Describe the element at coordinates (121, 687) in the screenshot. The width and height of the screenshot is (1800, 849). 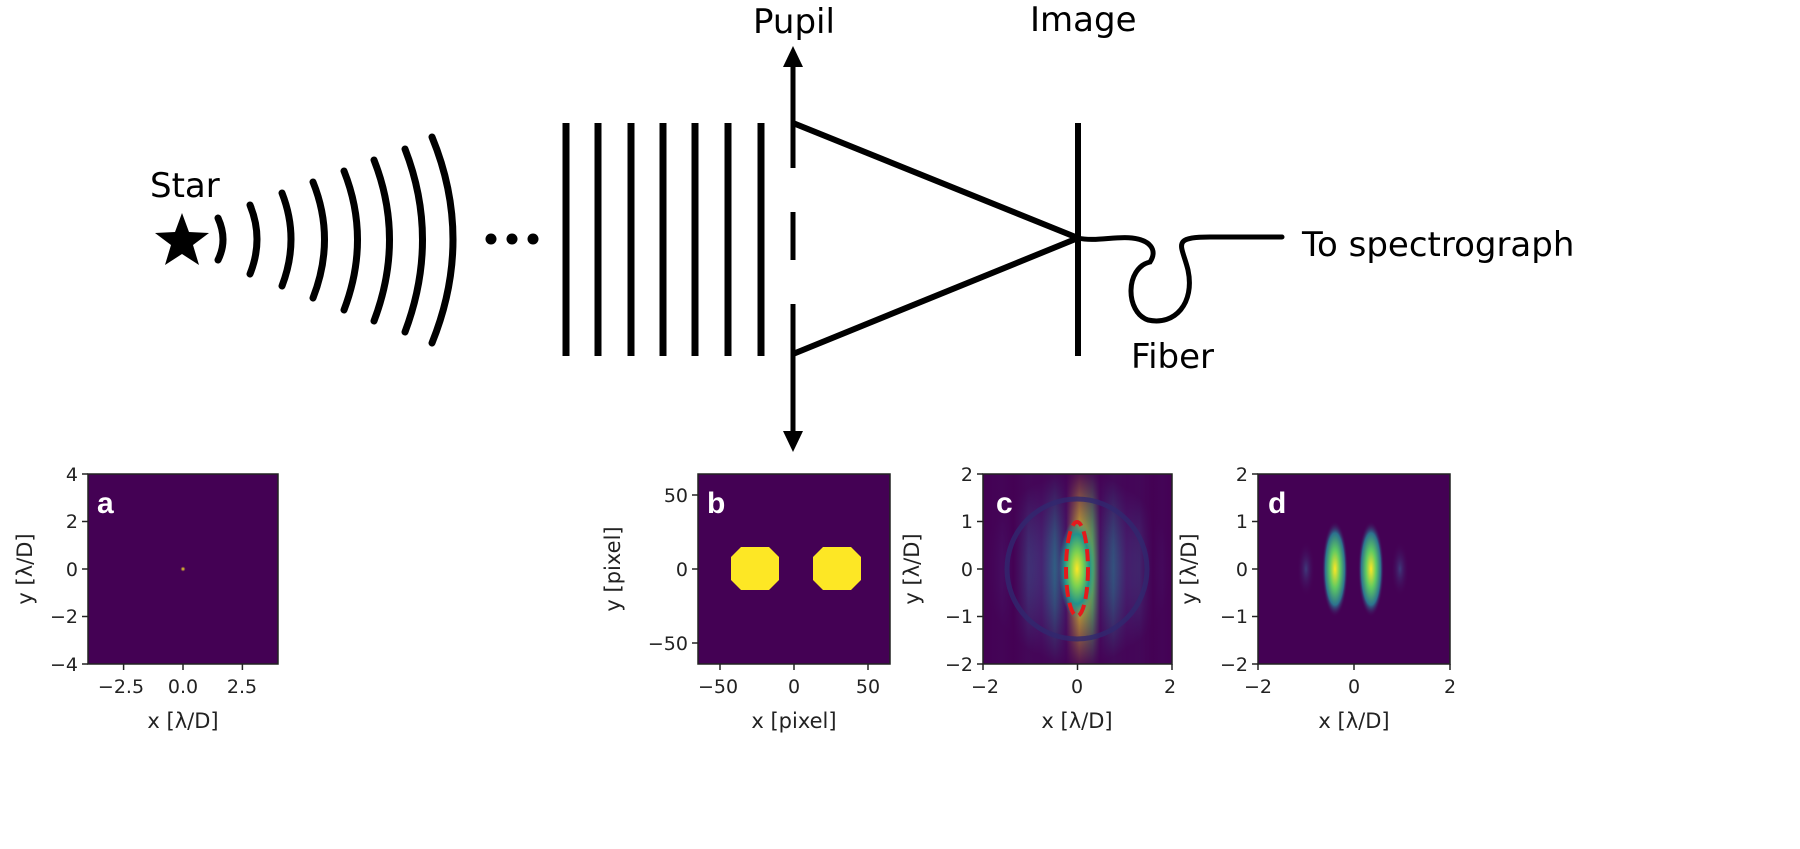
I see `x-tick: −2.5` at that location.